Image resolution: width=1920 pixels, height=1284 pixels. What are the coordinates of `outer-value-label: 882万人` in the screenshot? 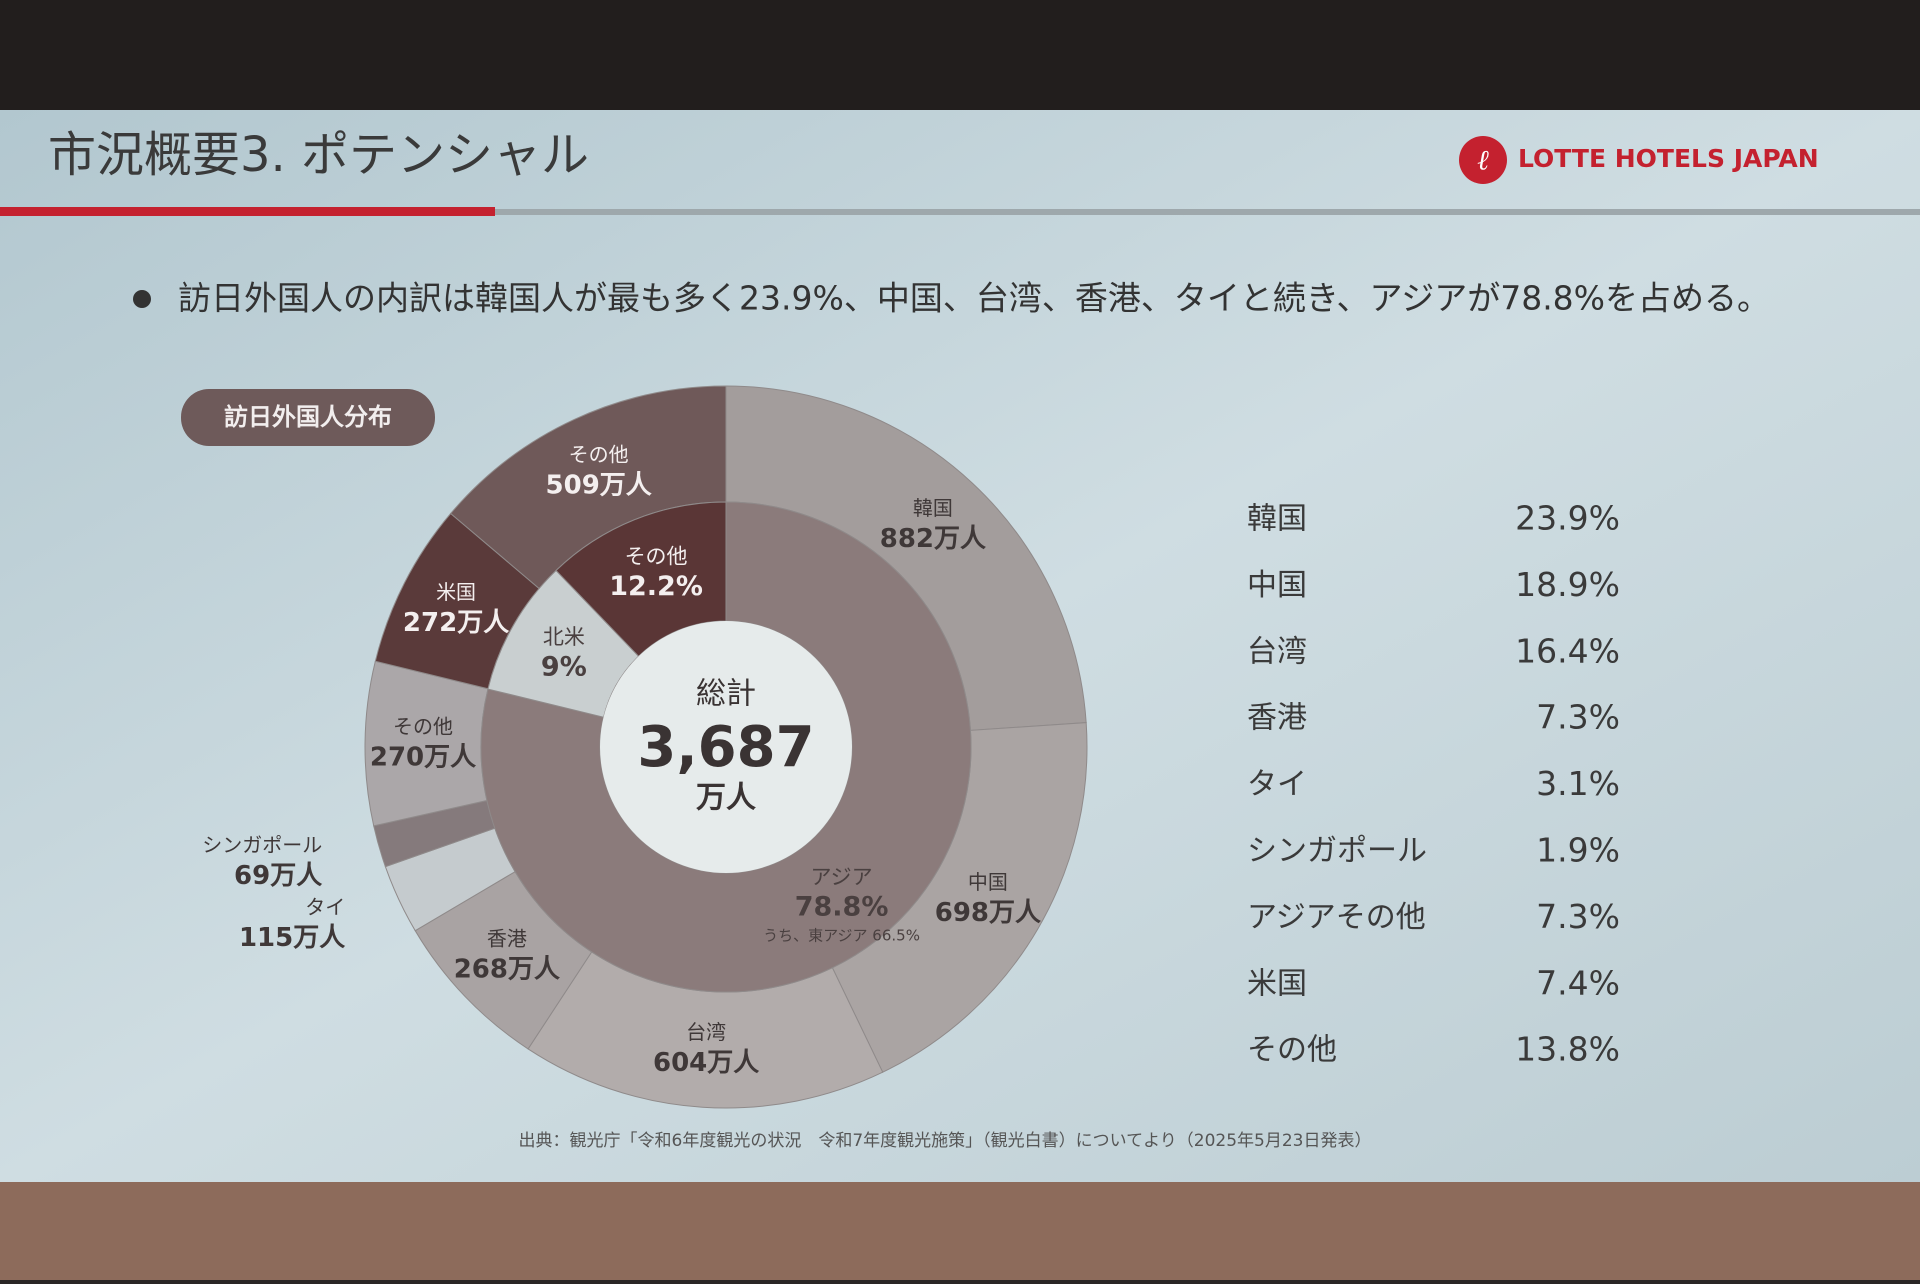 It's located at (933, 539).